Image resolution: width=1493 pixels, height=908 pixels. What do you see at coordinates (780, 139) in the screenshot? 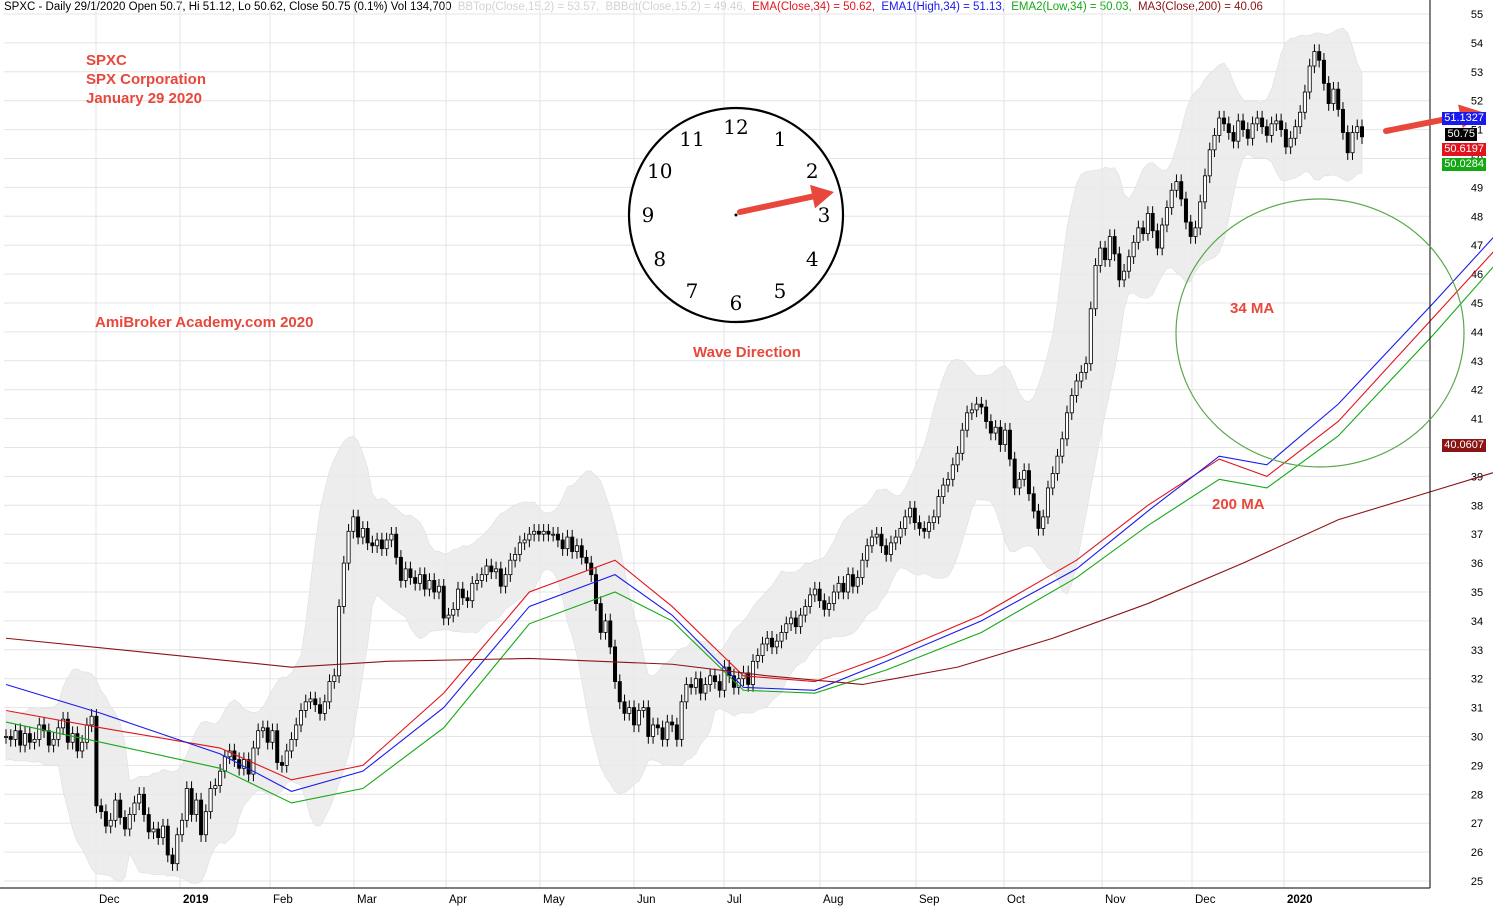
I see `clock-number: 1` at bounding box center [780, 139].